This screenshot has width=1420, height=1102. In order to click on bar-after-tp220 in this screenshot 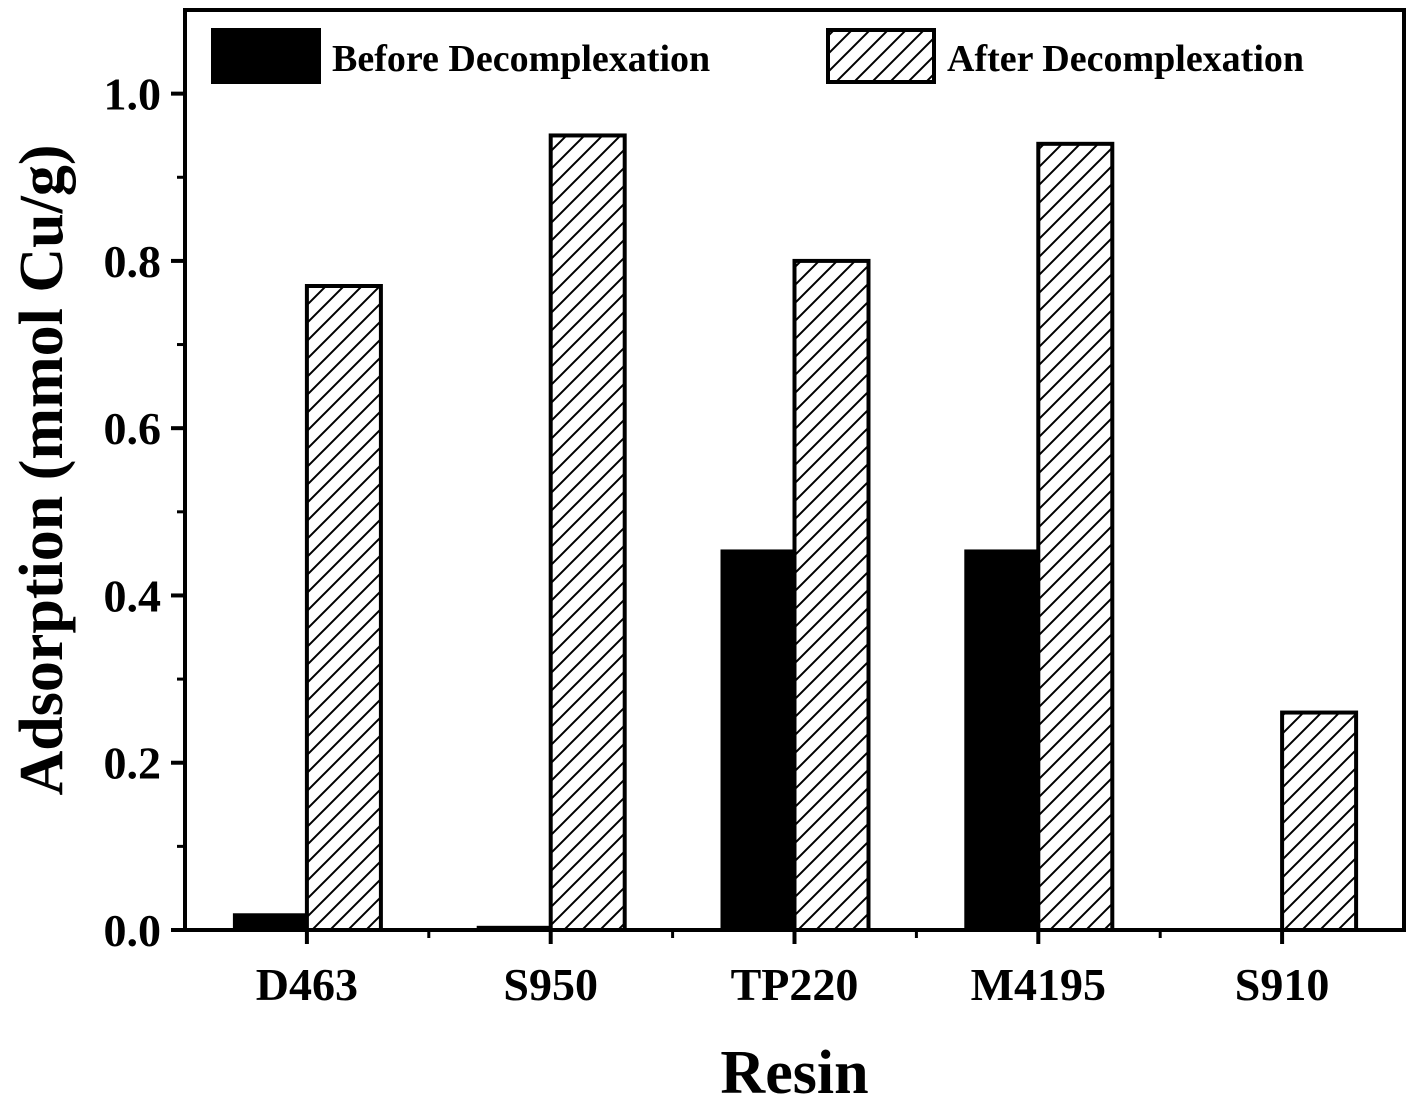, I will do `click(831, 595)`.